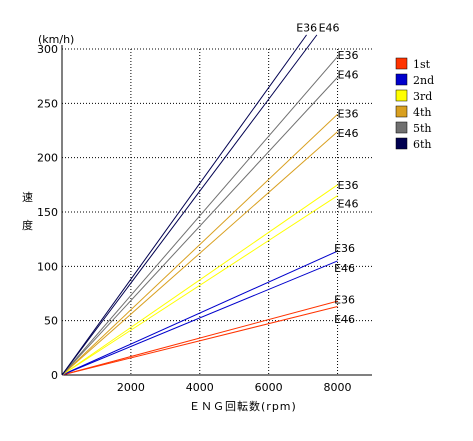 The height and width of the screenshot is (441, 473). What do you see at coordinates (27, 197) in the screenshot?
I see `y-axis-label-char: 速` at bounding box center [27, 197].